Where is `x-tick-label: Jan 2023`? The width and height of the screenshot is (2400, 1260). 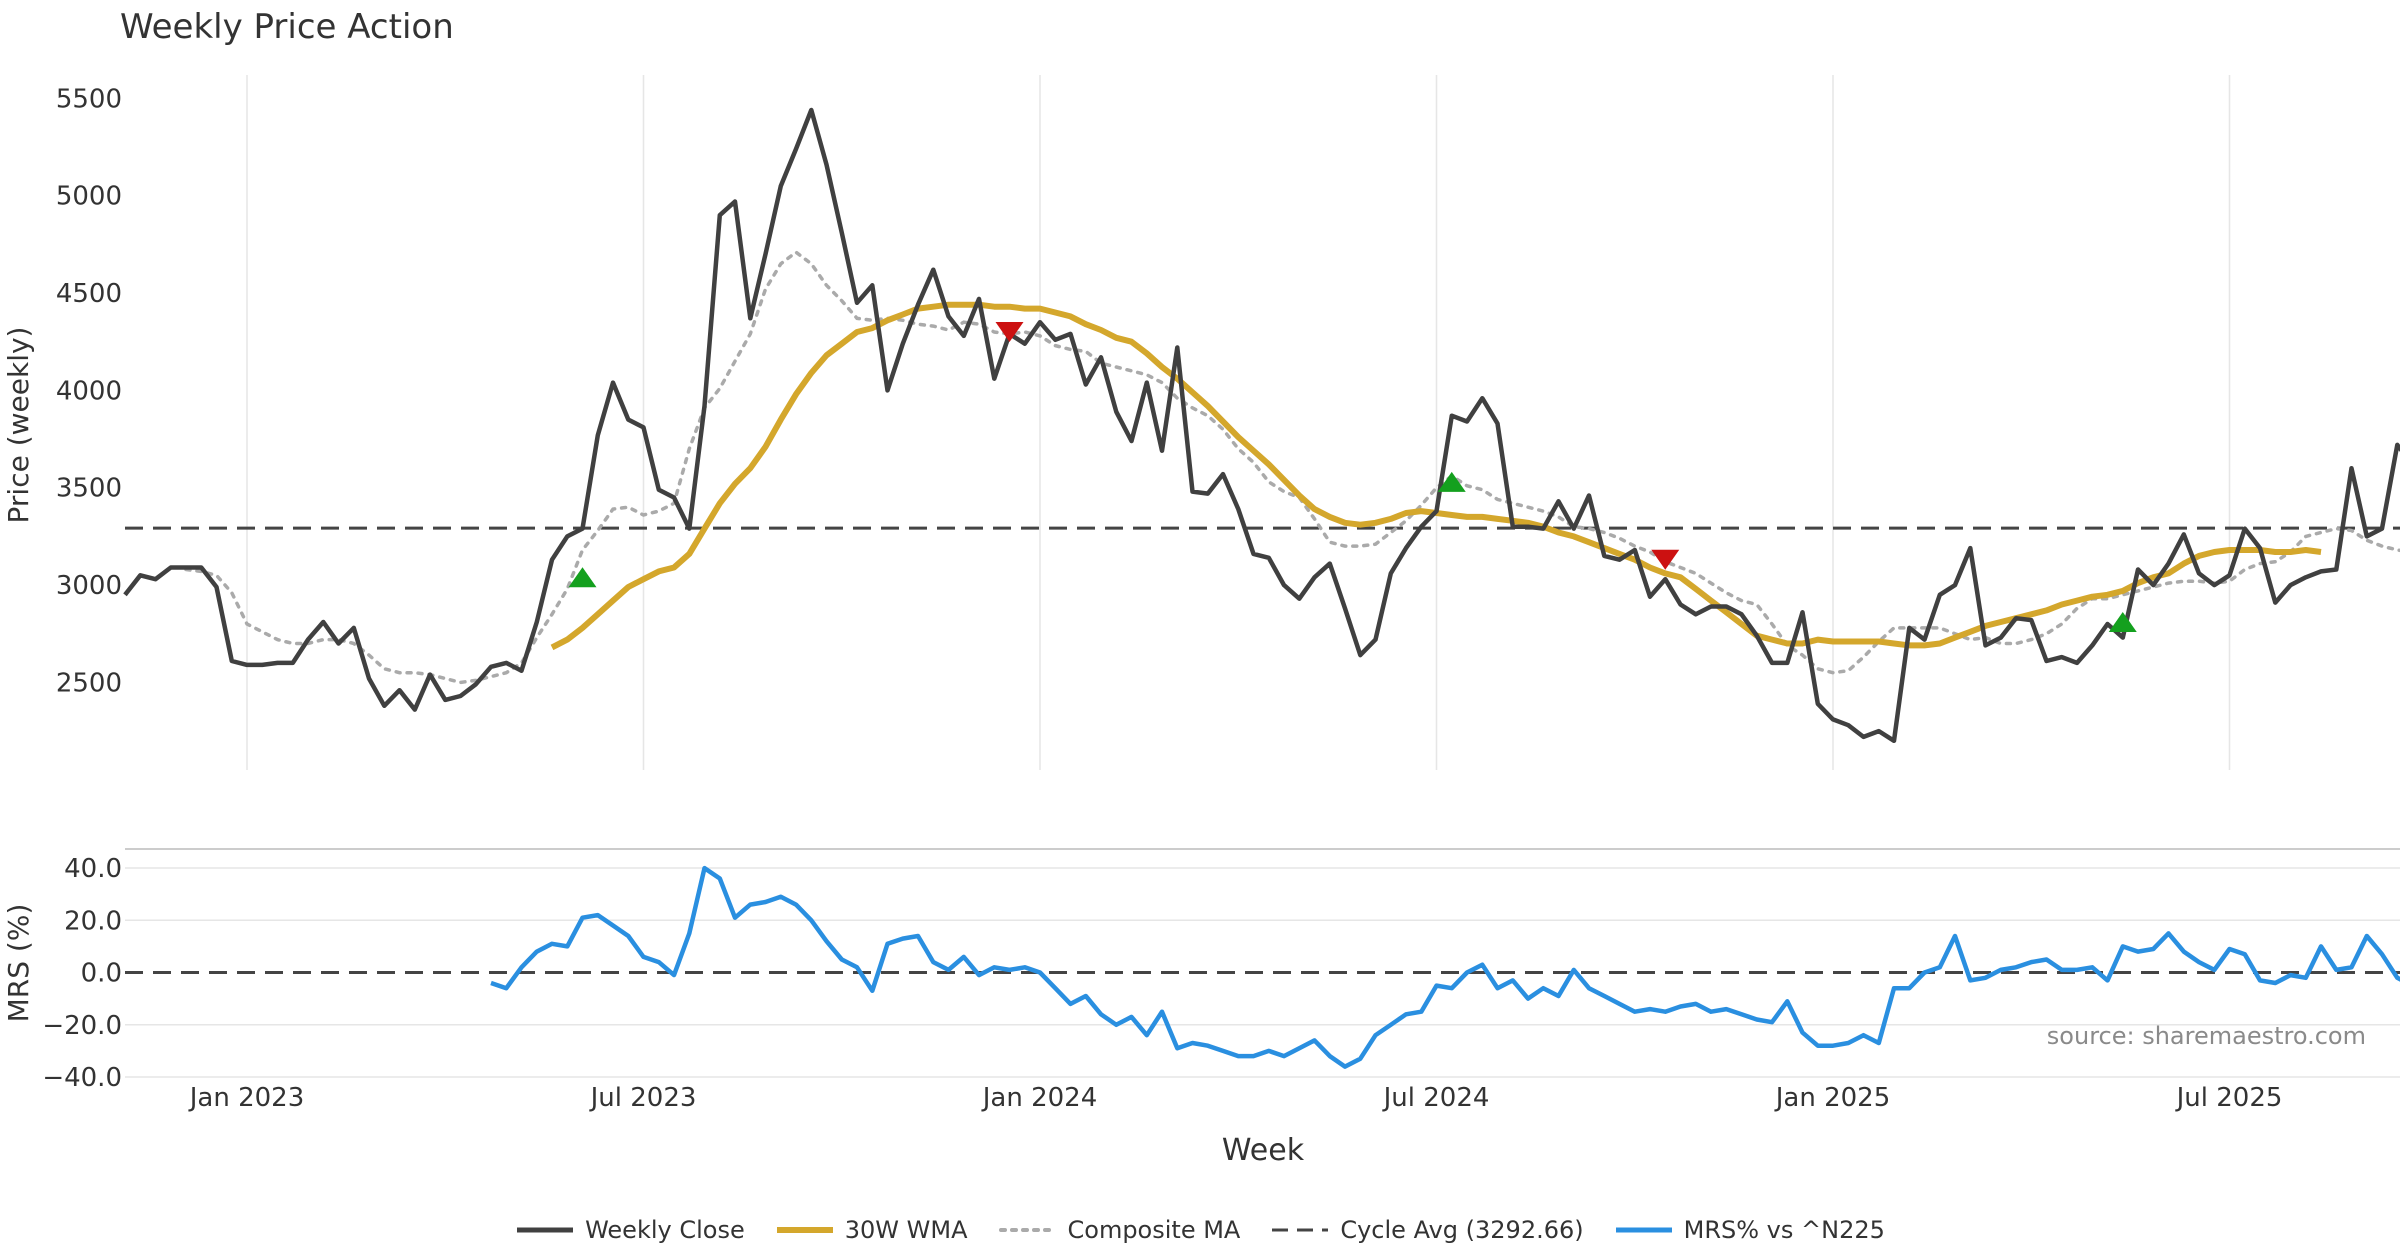 x-tick-label: Jan 2023 is located at coordinates (246, 1098).